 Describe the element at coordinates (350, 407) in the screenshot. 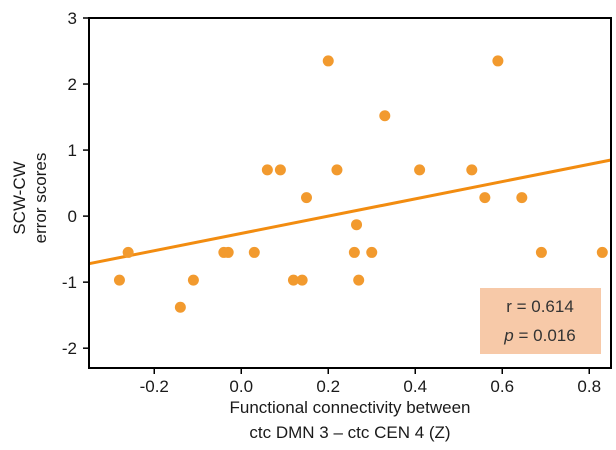

I see `x-axis-title-line-1: Functional connectivity between` at that location.